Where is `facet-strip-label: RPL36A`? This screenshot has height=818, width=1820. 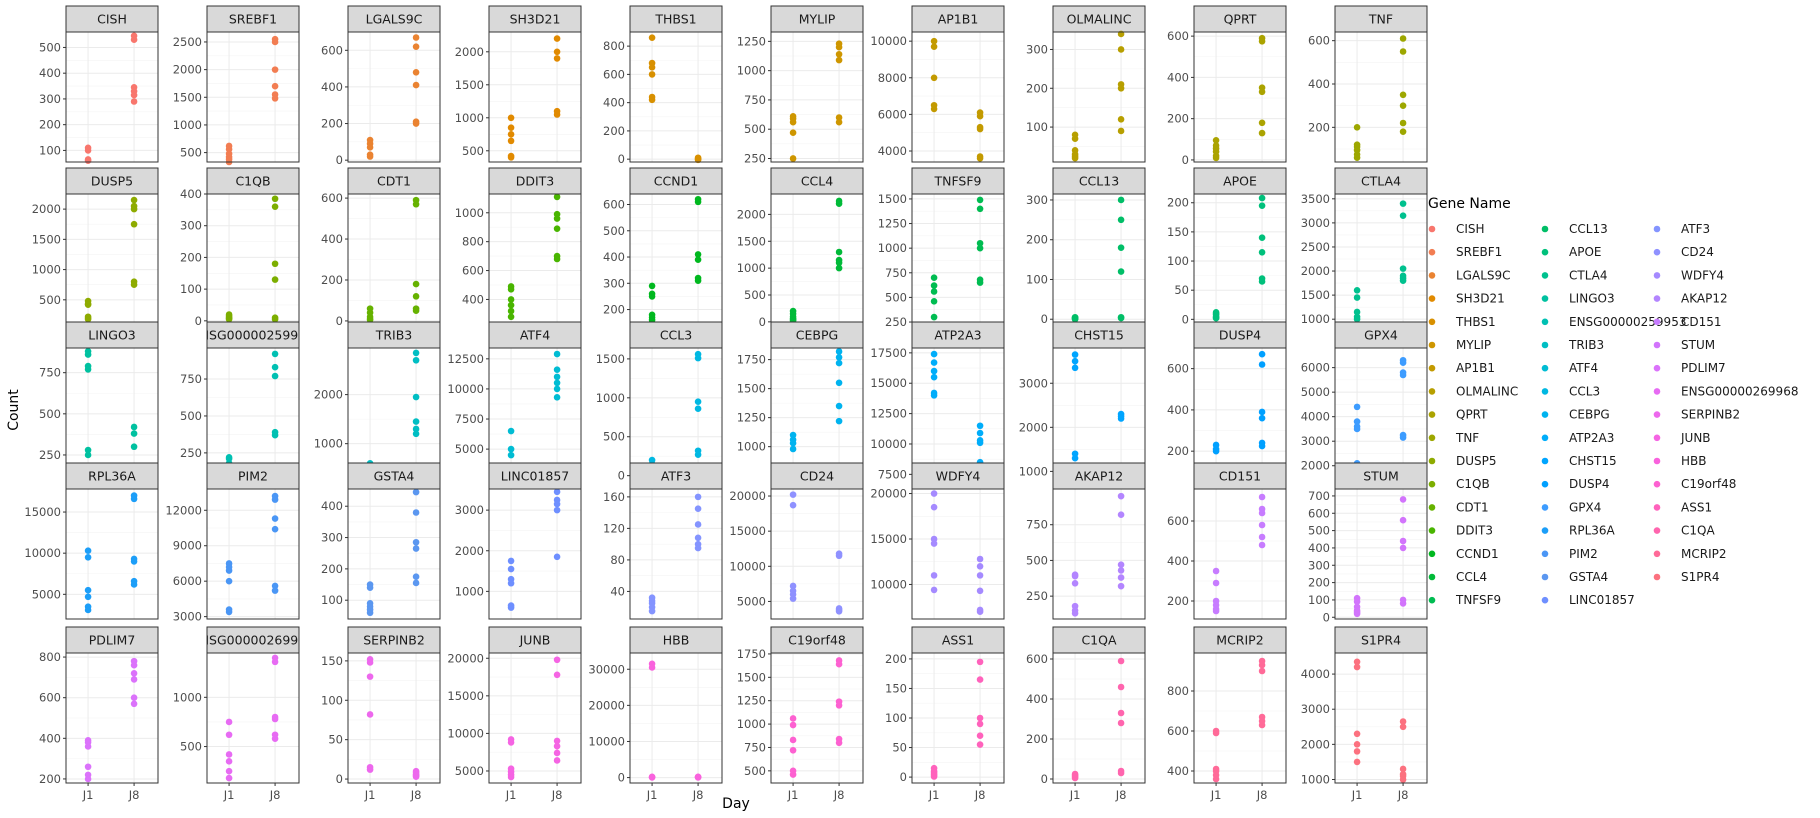 facet-strip-label: RPL36A is located at coordinates (112, 476).